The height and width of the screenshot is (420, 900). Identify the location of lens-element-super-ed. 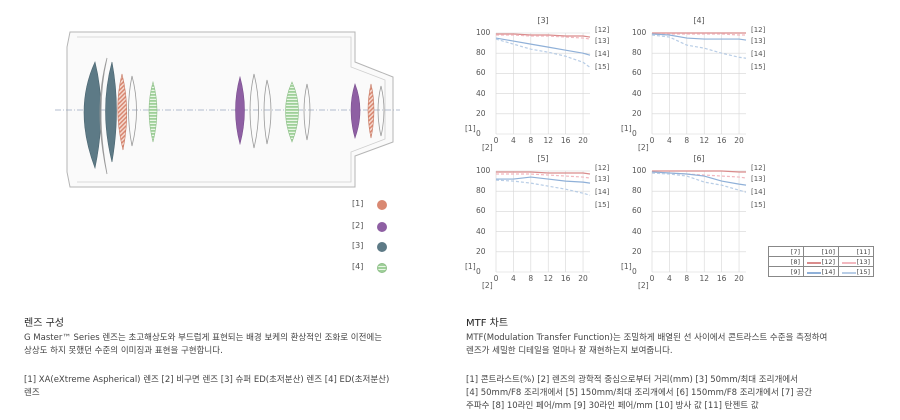
(92, 115).